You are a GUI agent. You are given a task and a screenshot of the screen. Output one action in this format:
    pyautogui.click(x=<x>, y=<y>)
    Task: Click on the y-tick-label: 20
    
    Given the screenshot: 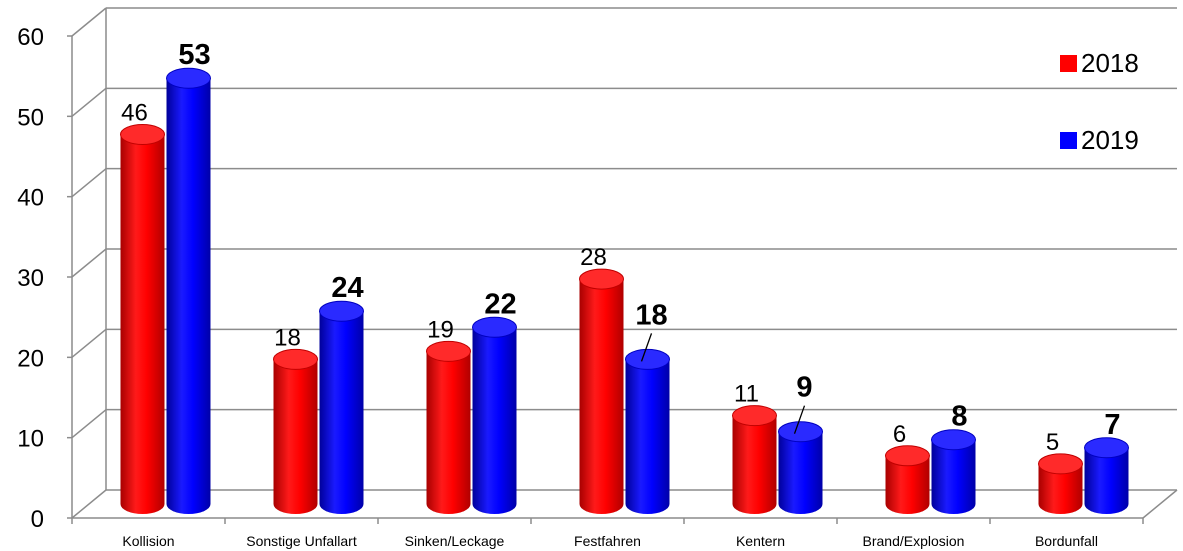 What is the action you would take?
    pyautogui.click(x=30, y=358)
    